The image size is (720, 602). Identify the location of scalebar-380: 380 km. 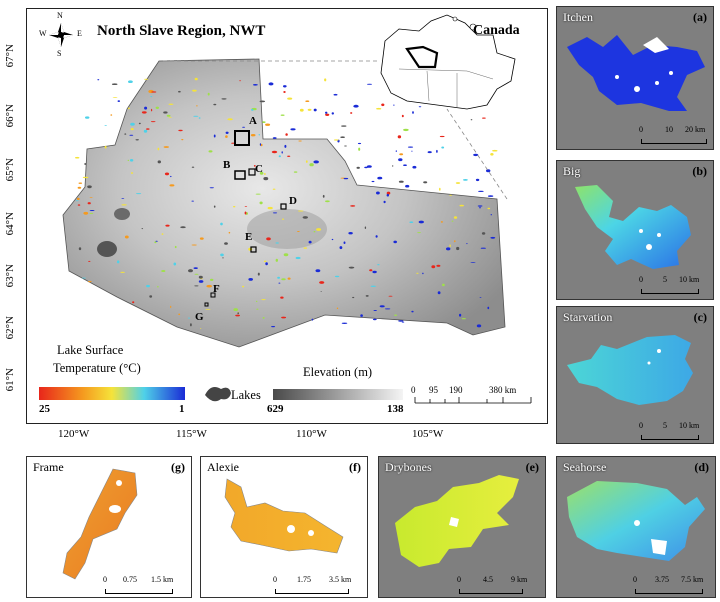
(503, 390).